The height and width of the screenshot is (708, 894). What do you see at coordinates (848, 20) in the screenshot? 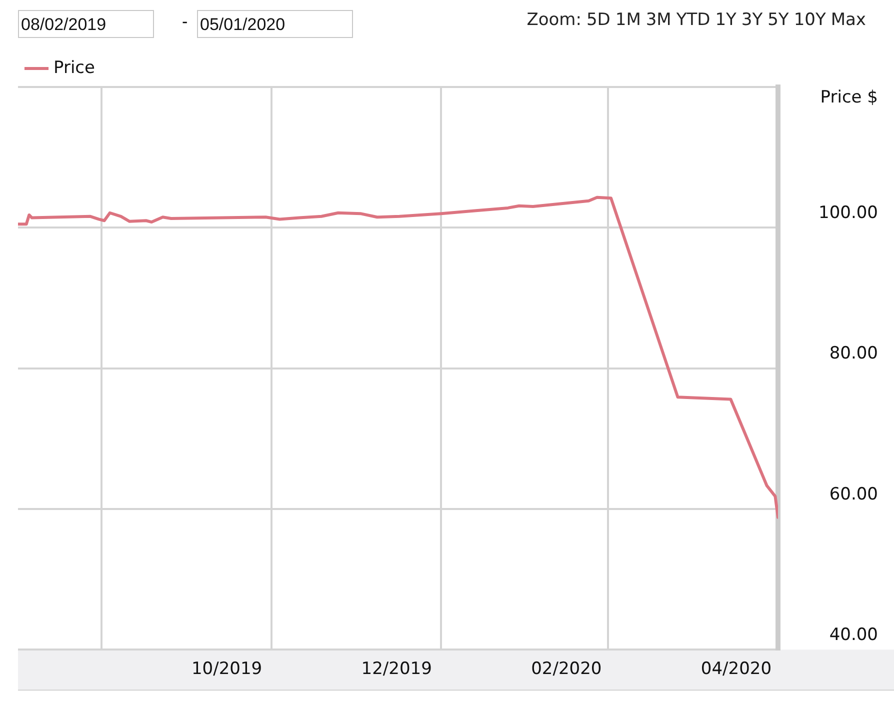
I see `text: Max` at bounding box center [848, 20].